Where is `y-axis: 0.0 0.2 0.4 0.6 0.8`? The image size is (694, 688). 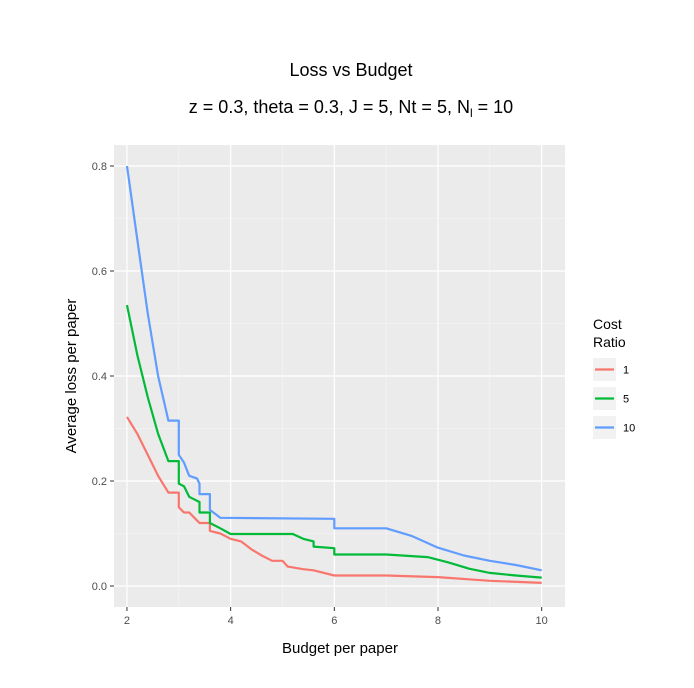
y-axis: 0.0 0.2 0.4 0.6 0.8 is located at coordinates (103, 377).